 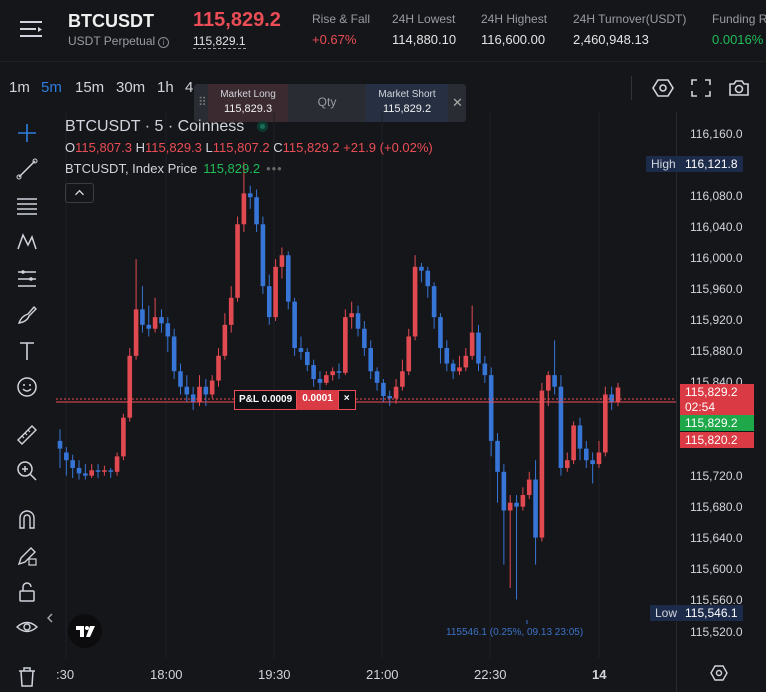 I want to click on drawing-toolbar, so click(x=28, y=402).